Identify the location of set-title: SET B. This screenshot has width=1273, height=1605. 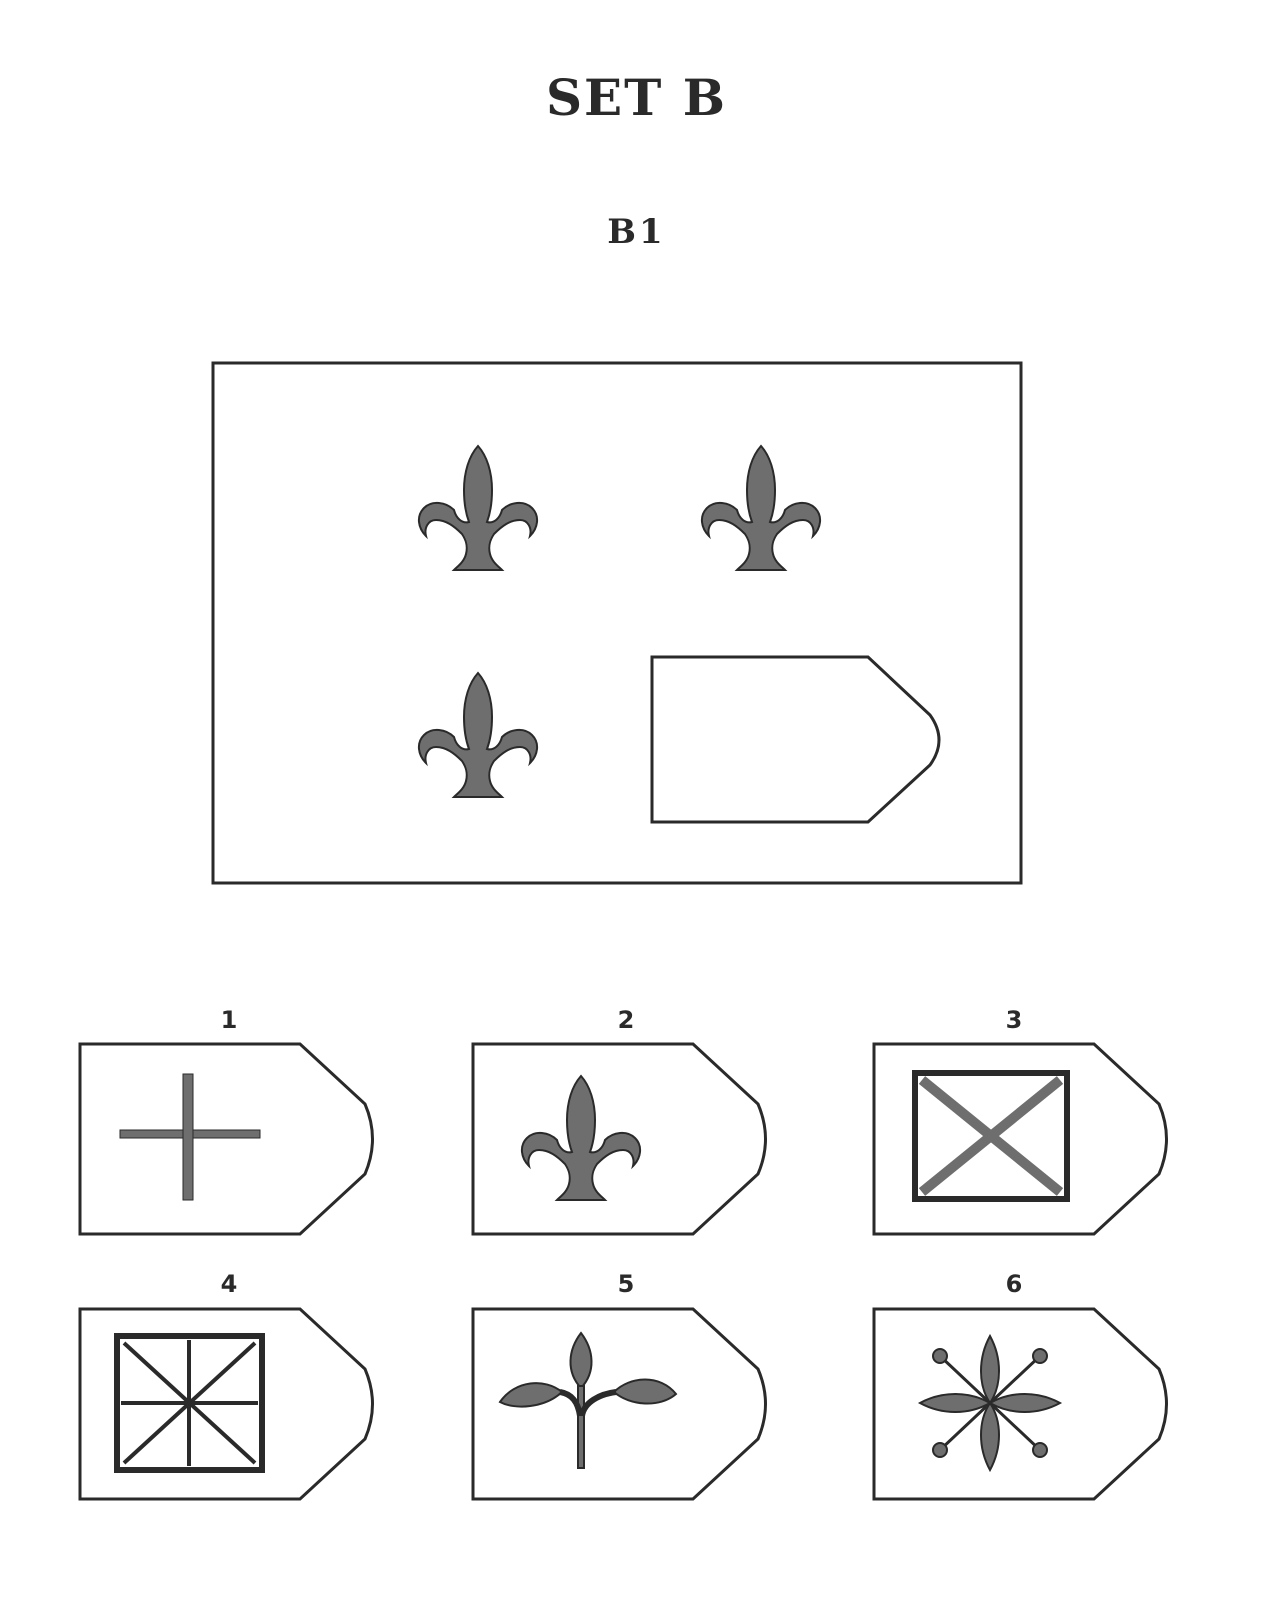
(636, 97).